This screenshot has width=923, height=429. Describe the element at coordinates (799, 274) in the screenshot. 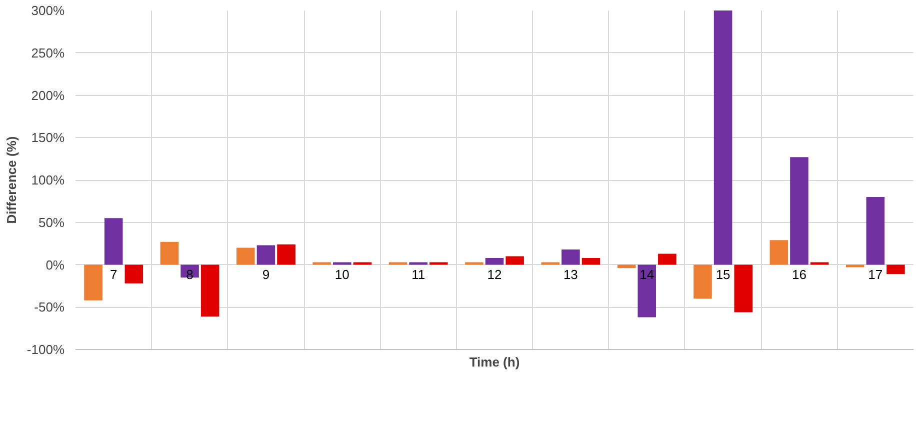

I see `x-tick-label: 16` at that location.